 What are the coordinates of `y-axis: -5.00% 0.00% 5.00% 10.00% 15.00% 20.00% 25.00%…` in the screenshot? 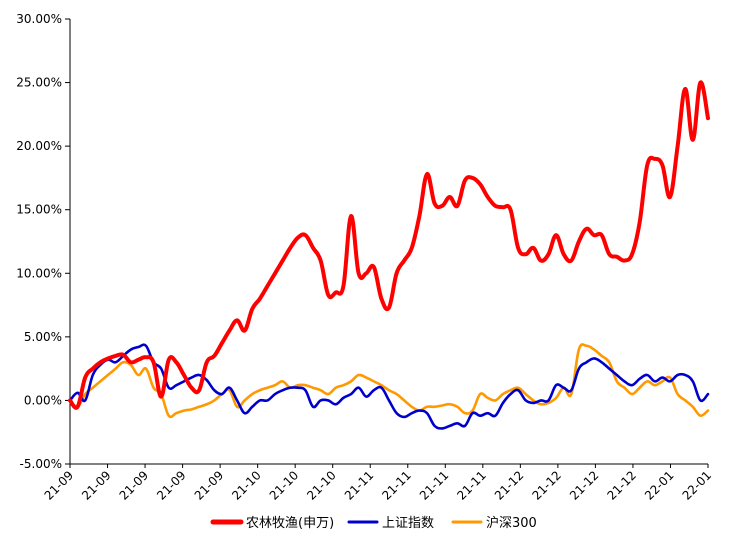 It's located at (43, 241).